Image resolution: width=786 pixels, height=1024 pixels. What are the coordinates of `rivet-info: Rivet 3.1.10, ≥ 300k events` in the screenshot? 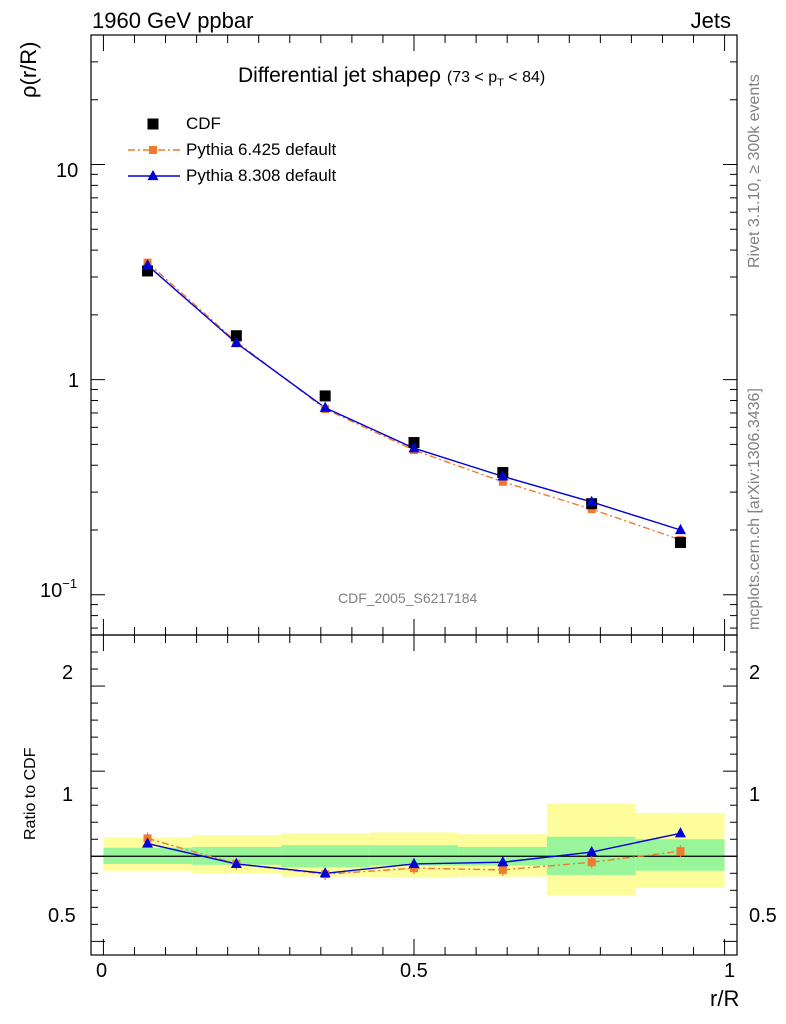 It's located at (754, 171).